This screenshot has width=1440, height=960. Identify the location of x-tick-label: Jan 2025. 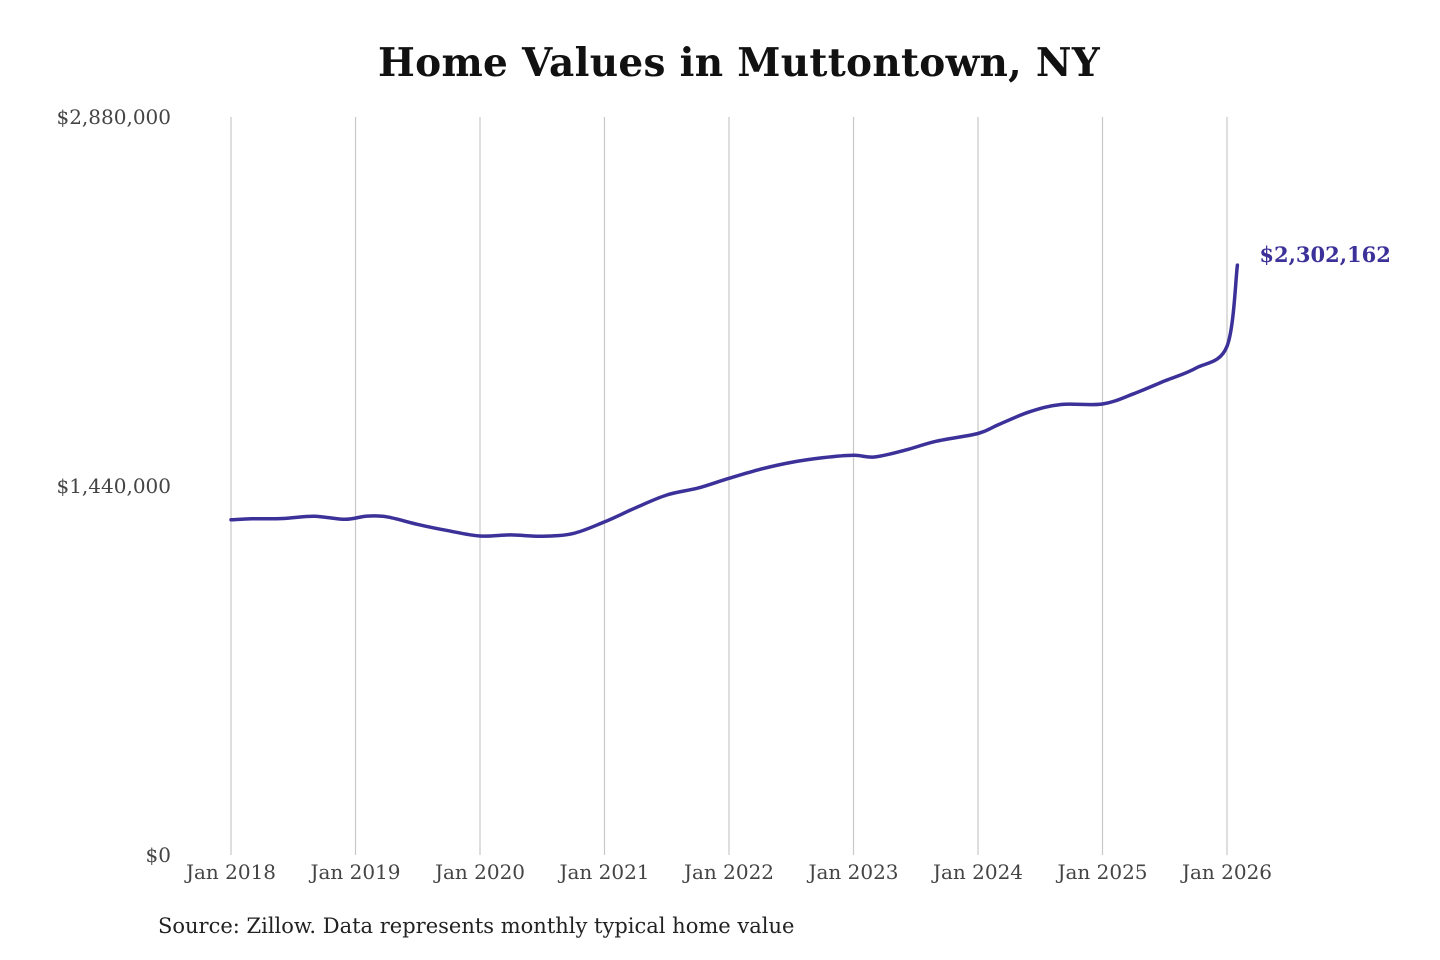
(1101, 872).